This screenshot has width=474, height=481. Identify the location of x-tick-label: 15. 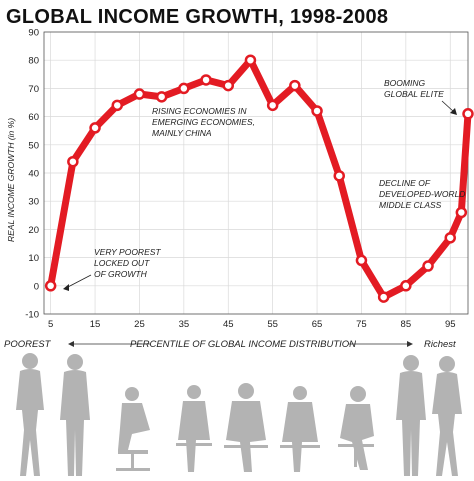
(95, 324).